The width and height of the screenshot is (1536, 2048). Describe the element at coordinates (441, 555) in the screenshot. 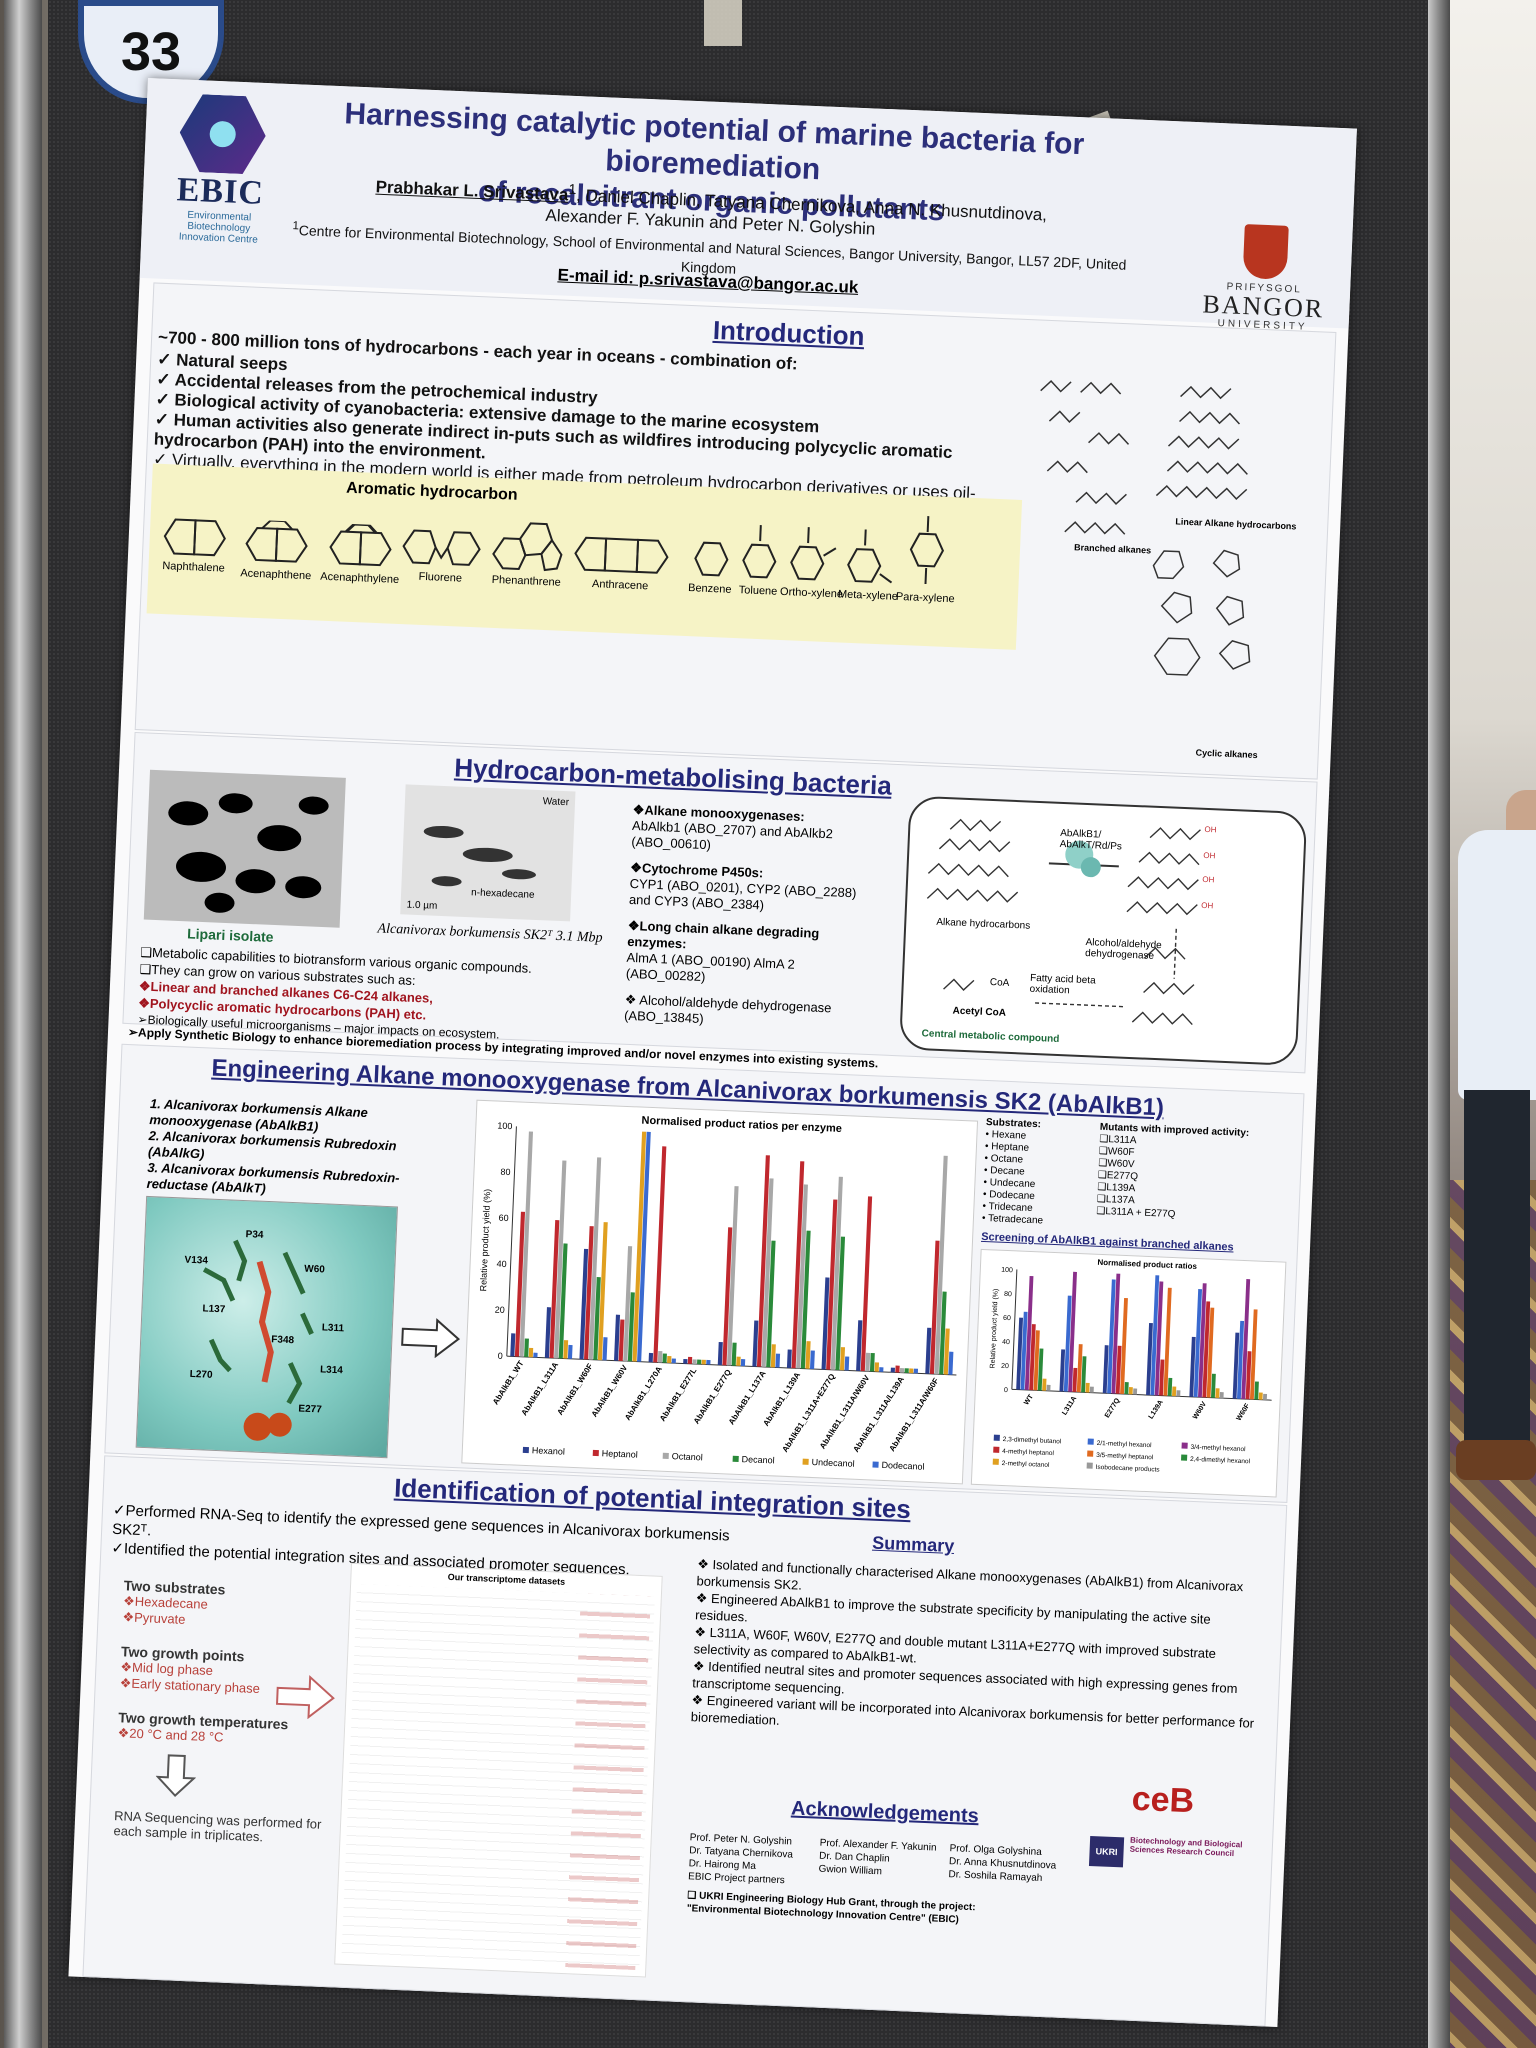

I see `molecule-fluorene: Fluorene` at that location.